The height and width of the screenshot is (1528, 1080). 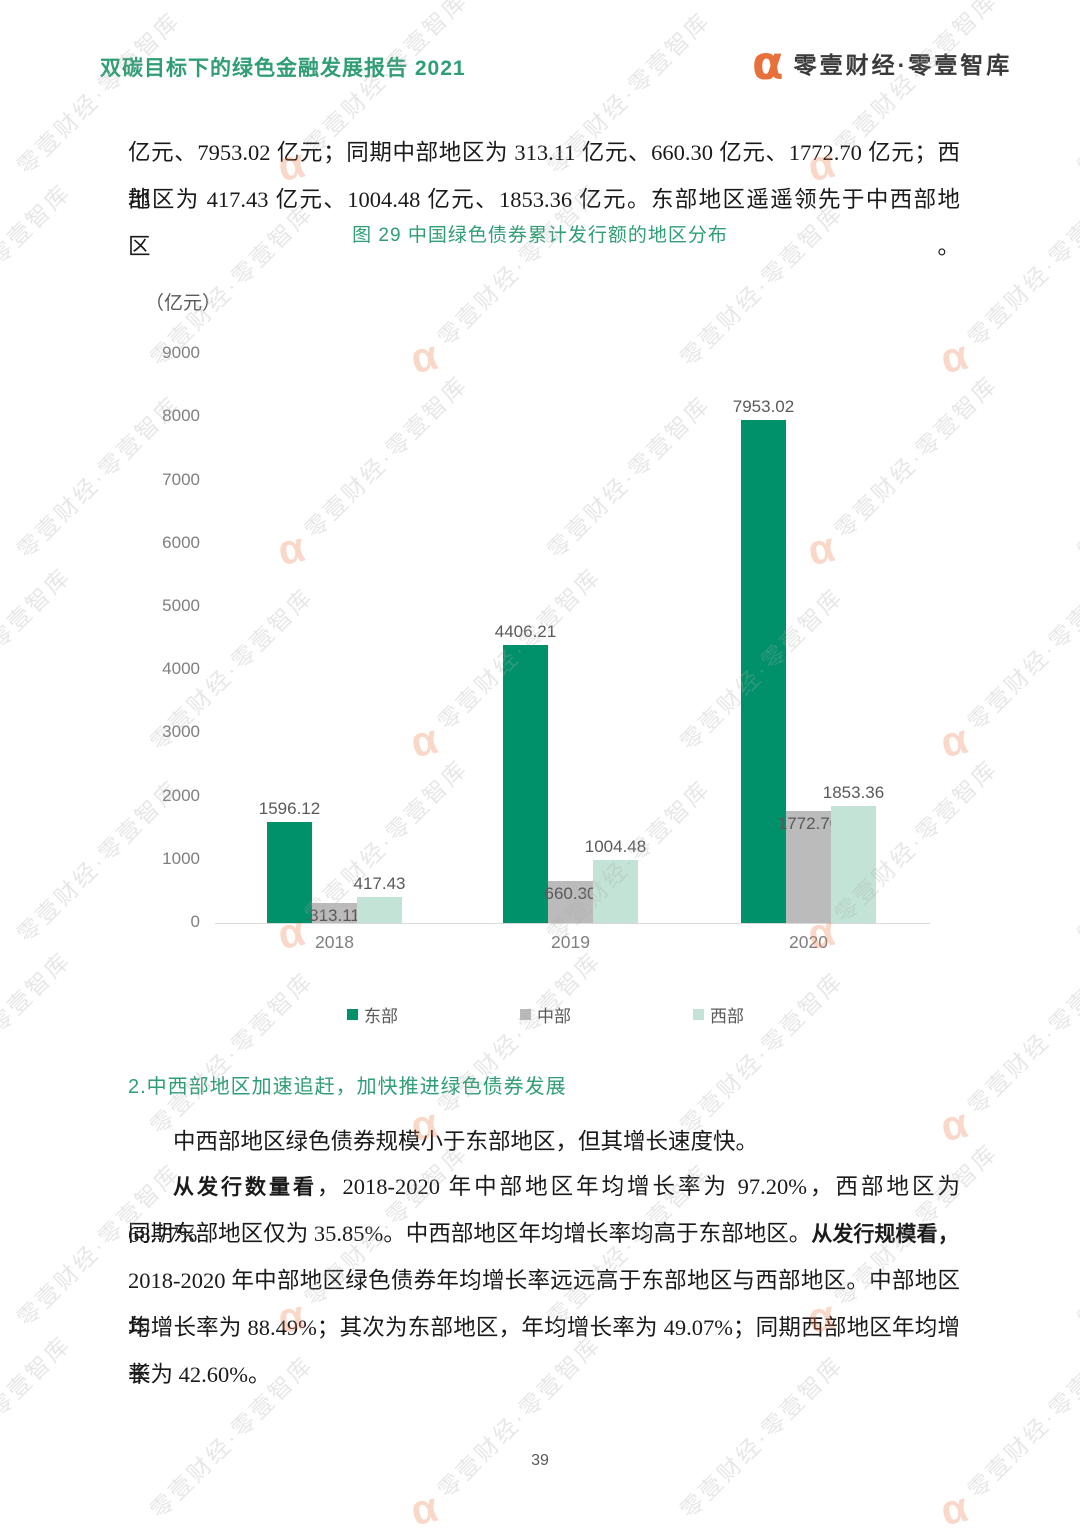 I want to click on bar-东部-2019, so click(x=525, y=783).